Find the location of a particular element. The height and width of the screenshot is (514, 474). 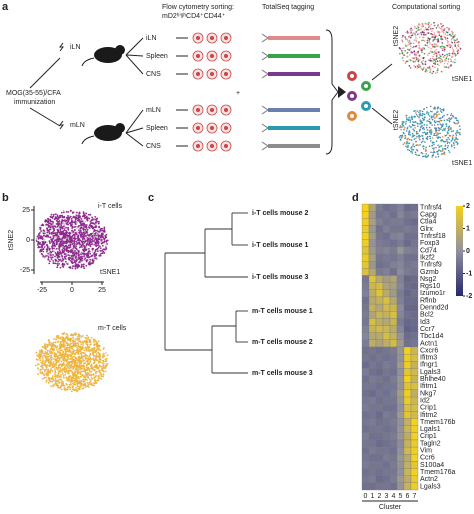

bracket is located at coordinates (332, 92).